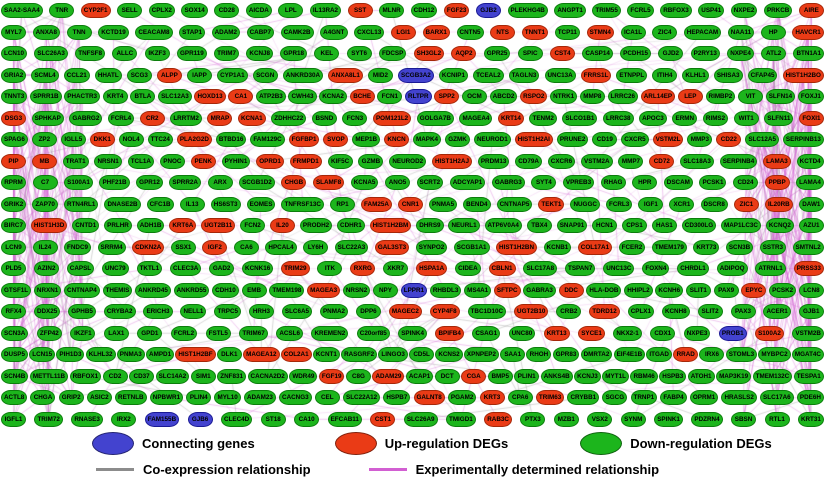 The image size is (825, 484). What do you see at coordinates (222, 269) in the screenshot?
I see `gene-node: GAD2` at bounding box center [222, 269].